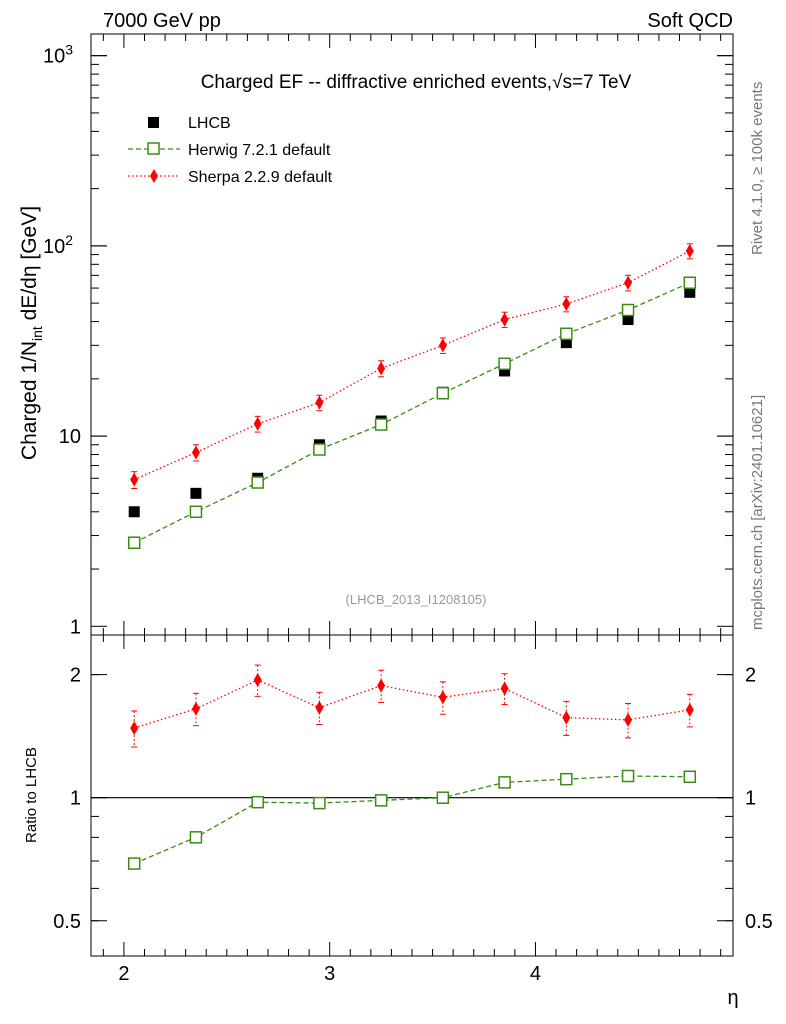 The width and height of the screenshot is (786, 1024). What do you see at coordinates (535, 974) in the screenshot?
I see `x-tick-label: 4` at bounding box center [535, 974].